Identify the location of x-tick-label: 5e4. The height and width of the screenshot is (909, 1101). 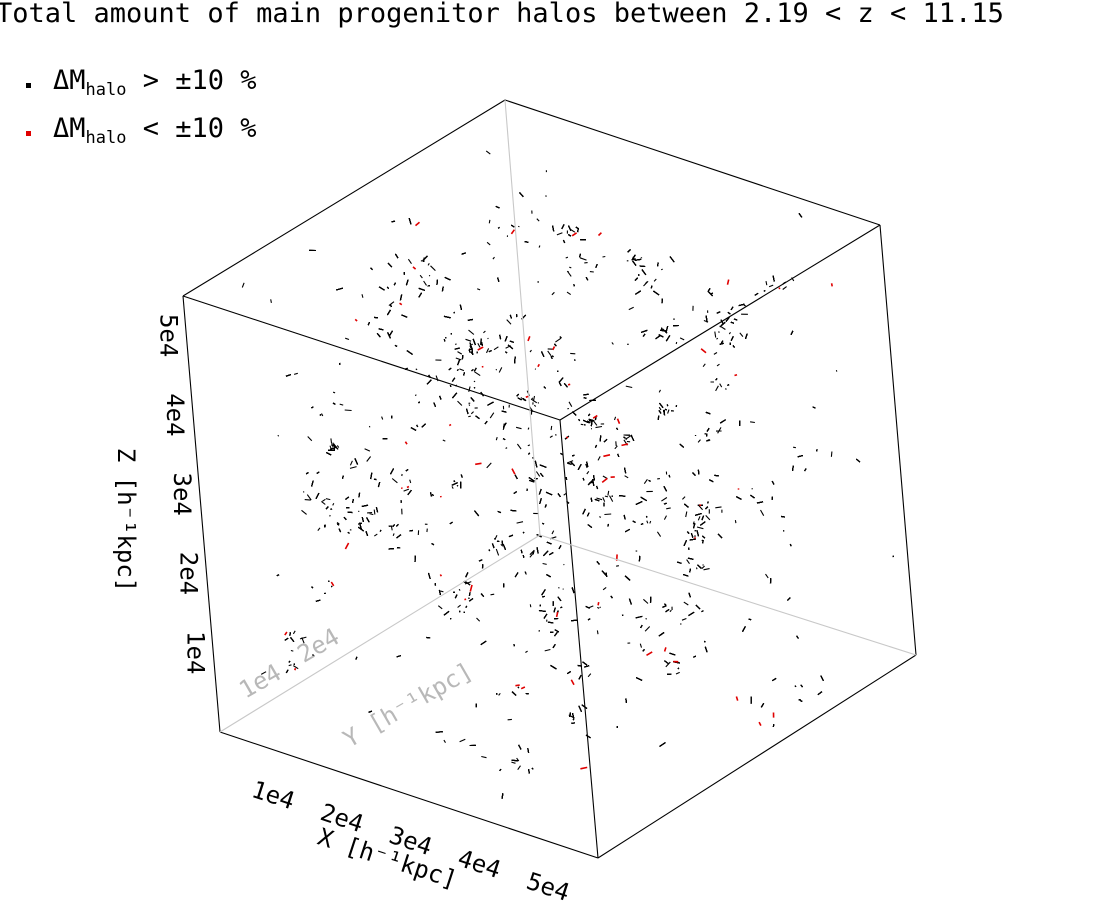
(548, 887).